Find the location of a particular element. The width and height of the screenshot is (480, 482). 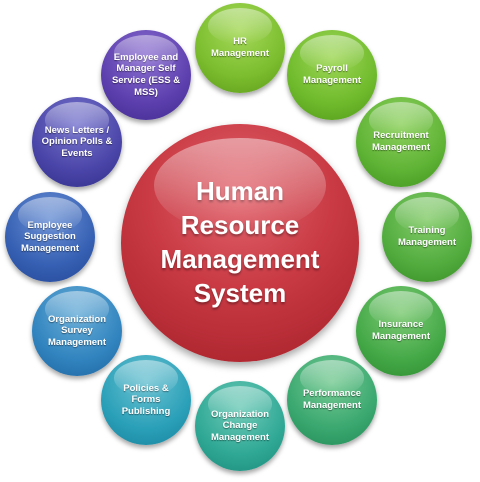

module-label: Policies & Forms Publishing is located at coordinates (146, 399).